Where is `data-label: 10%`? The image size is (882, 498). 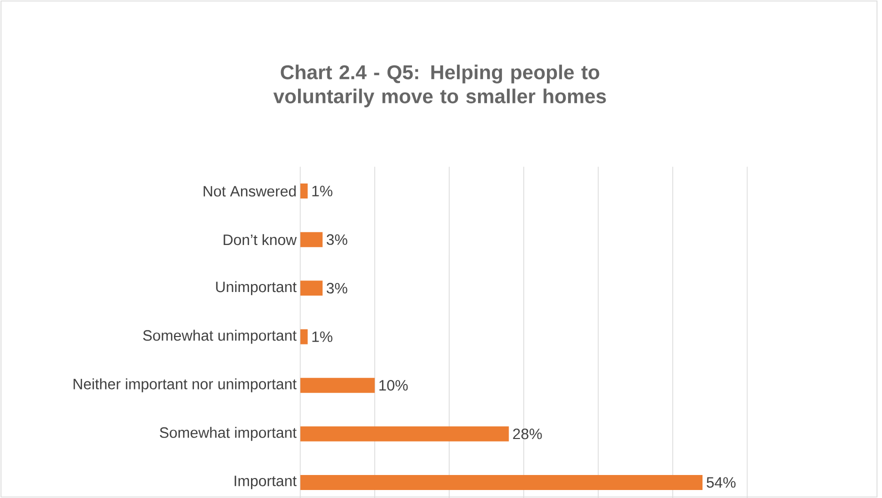 data-label: 10% is located at coordinates (393, 385).